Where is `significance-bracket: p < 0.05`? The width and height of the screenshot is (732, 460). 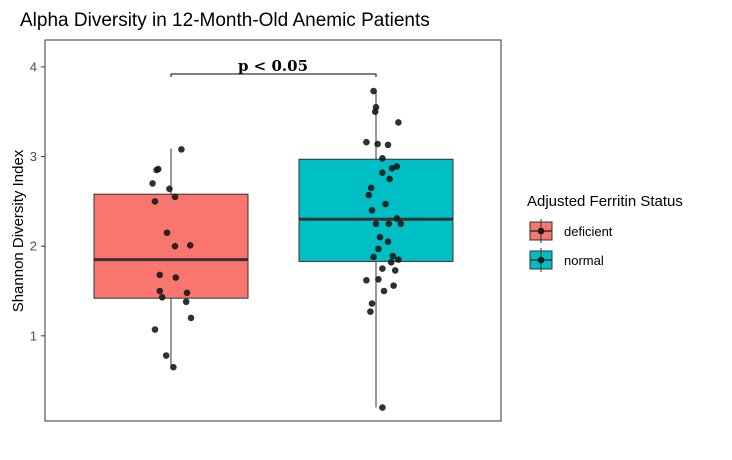
significance-bracket: p < 0.05 is located at coordinates (273, 67).